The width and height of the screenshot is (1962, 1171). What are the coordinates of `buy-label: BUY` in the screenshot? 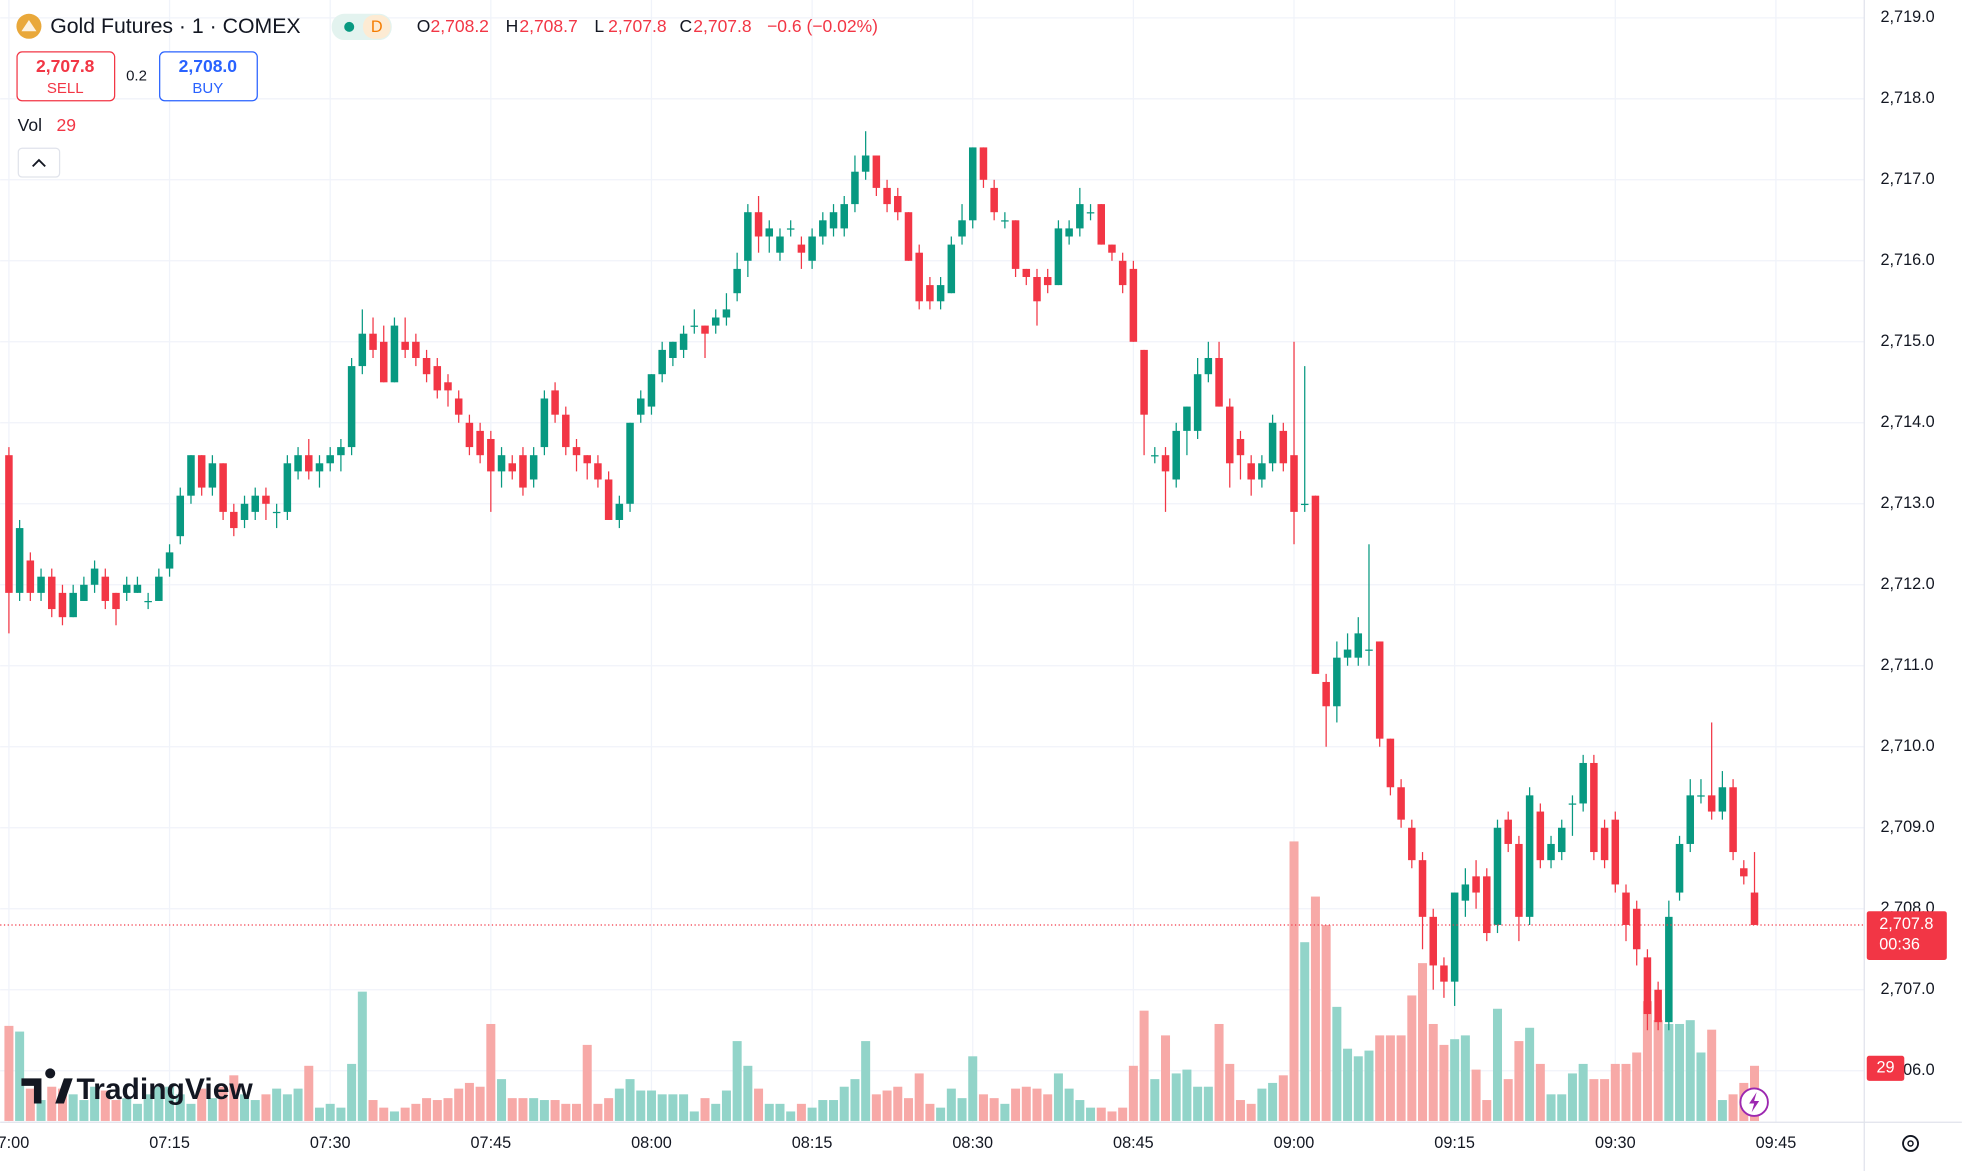 It's located at (207, 88).